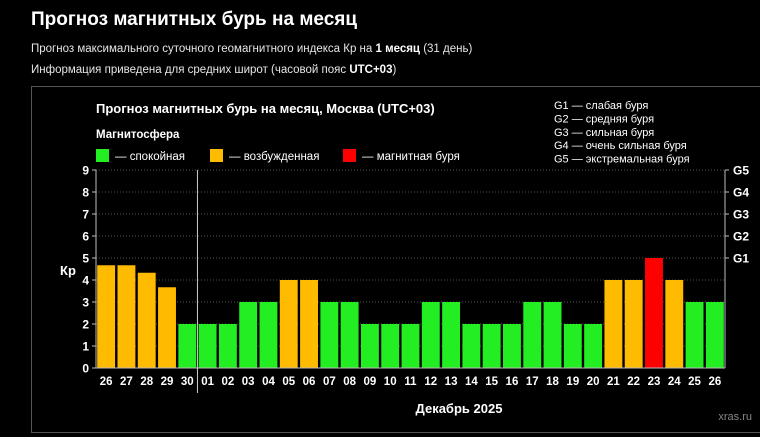 This screenshot has height=437, width=760. I want to click on y-axis-label: Кр, so click(68, 270).